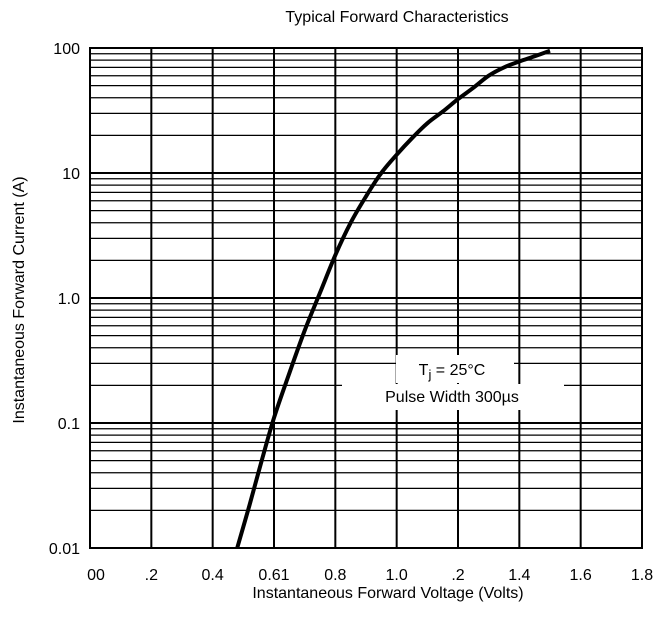  Describe the element at coordinates (64, 549) in the screenshot. I see `y-tick-label: 0.01` at that location.